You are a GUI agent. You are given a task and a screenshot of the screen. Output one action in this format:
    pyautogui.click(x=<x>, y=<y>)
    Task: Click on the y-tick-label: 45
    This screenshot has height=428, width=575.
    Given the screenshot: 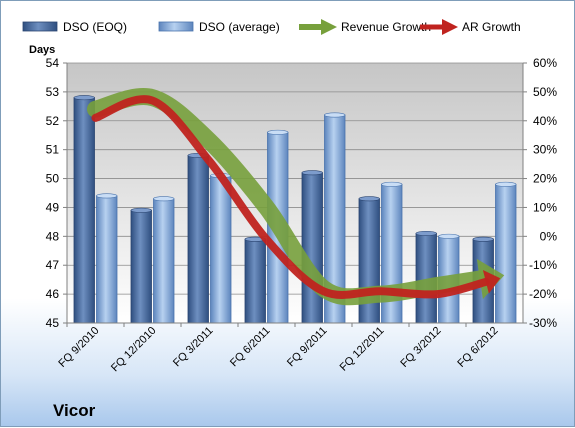 What is the action you would take?
    pyautogui.click(x=53, y=323)
    